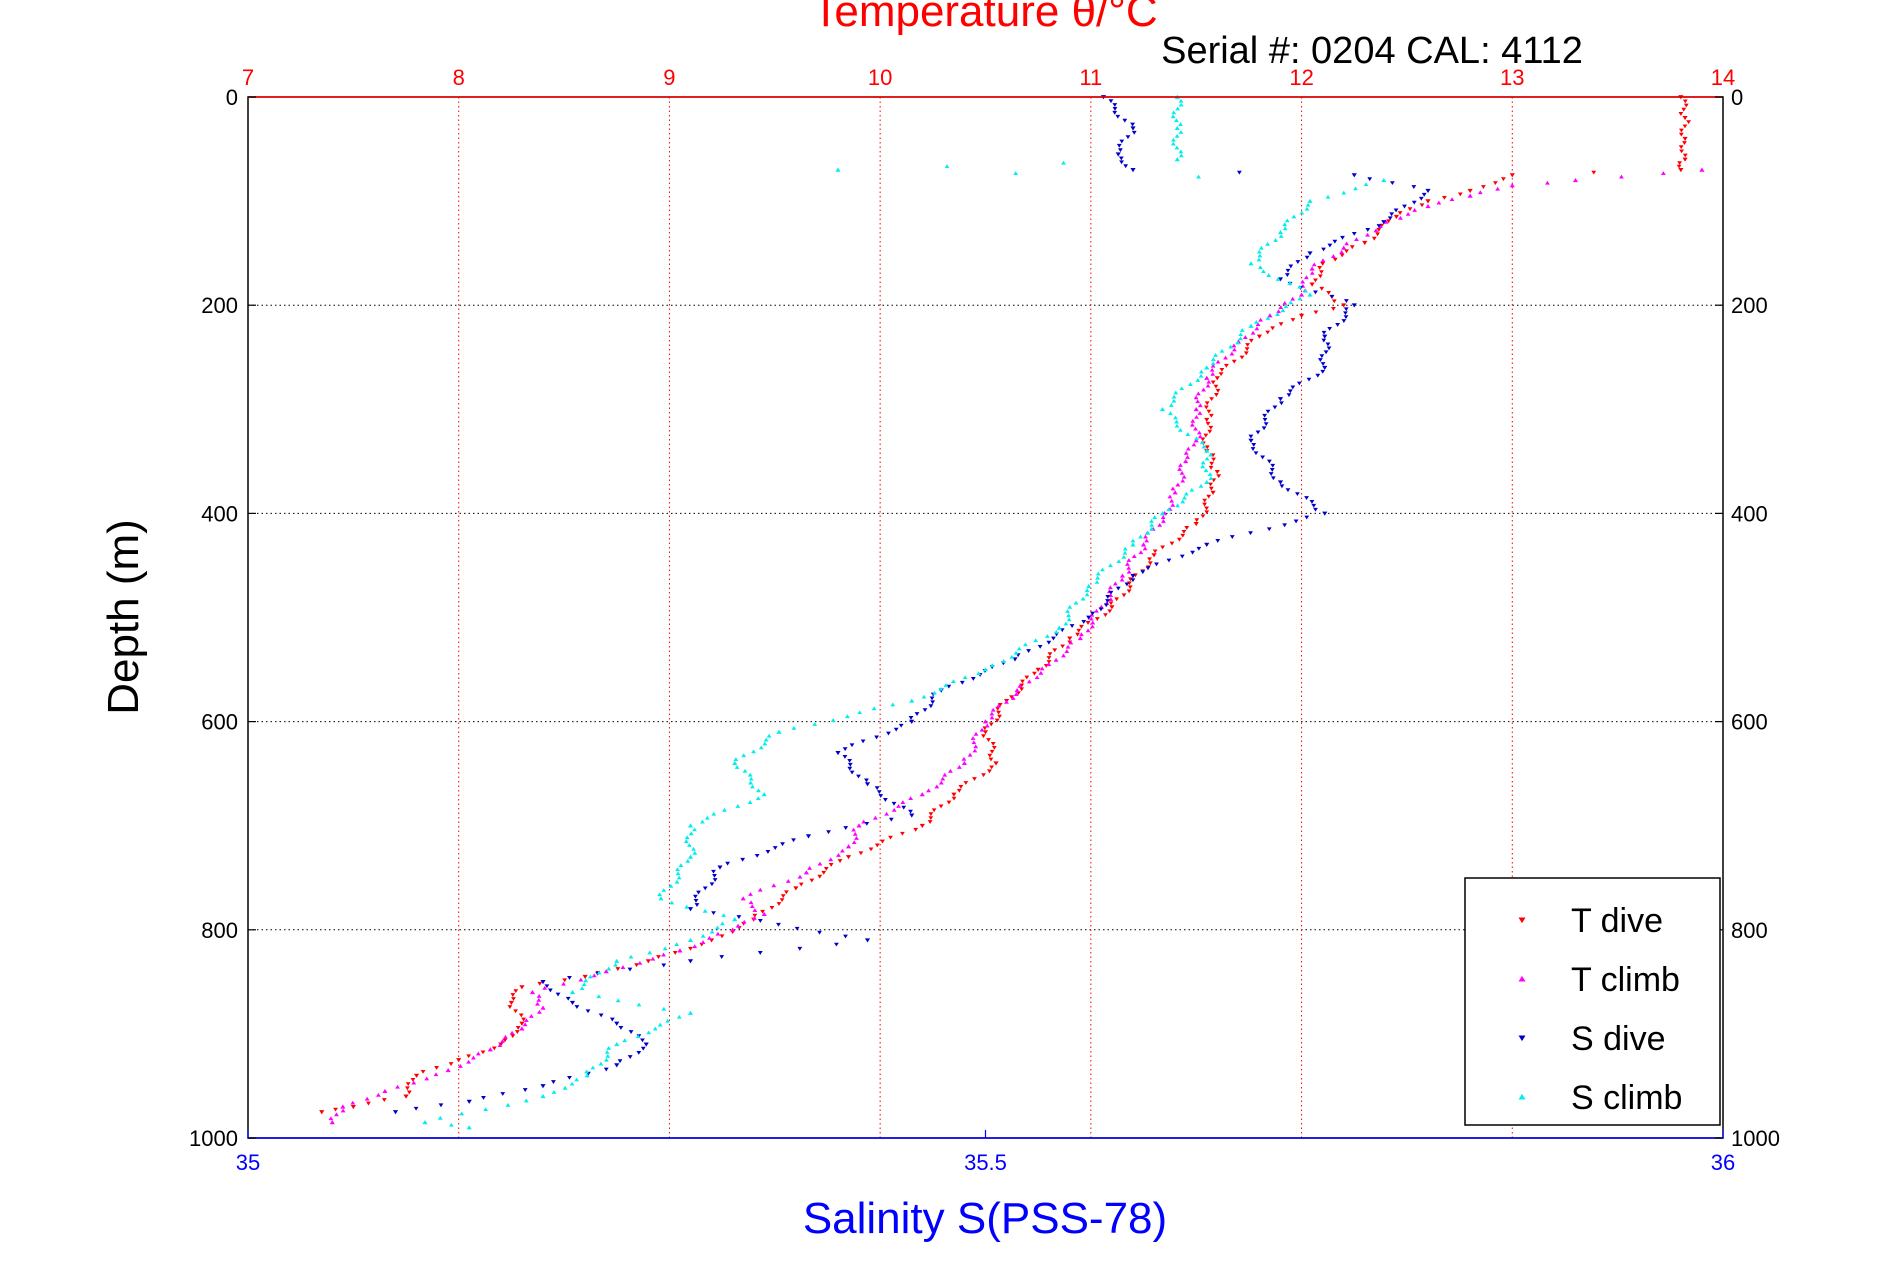 This screenshot has height=1262, width=1891. What do you see at coordinates (1090, 77) in the screenshot?
I see `temperature-tick-label: 11` at bounding box center [1090, 77].